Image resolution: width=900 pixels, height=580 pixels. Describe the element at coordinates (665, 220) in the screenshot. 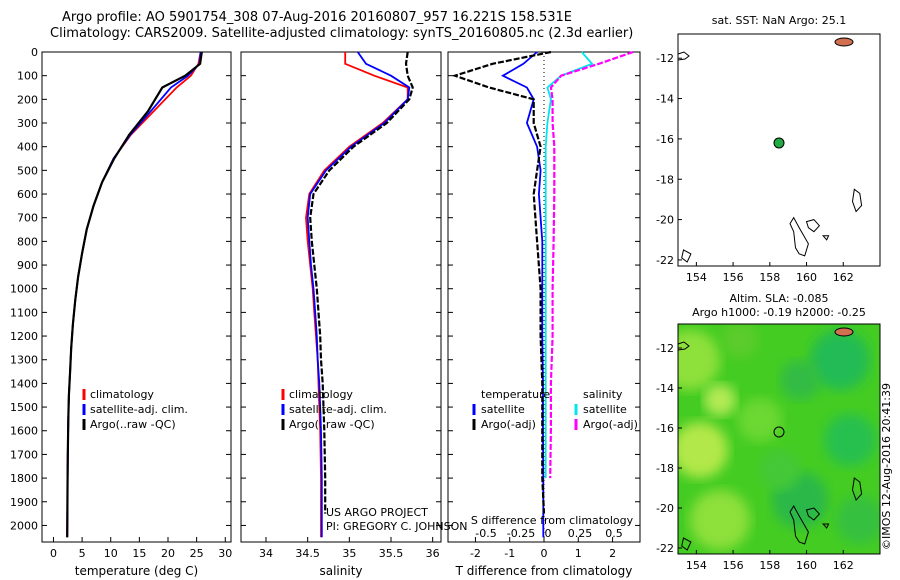

I see `map-y-tick-label: -20` at that location.